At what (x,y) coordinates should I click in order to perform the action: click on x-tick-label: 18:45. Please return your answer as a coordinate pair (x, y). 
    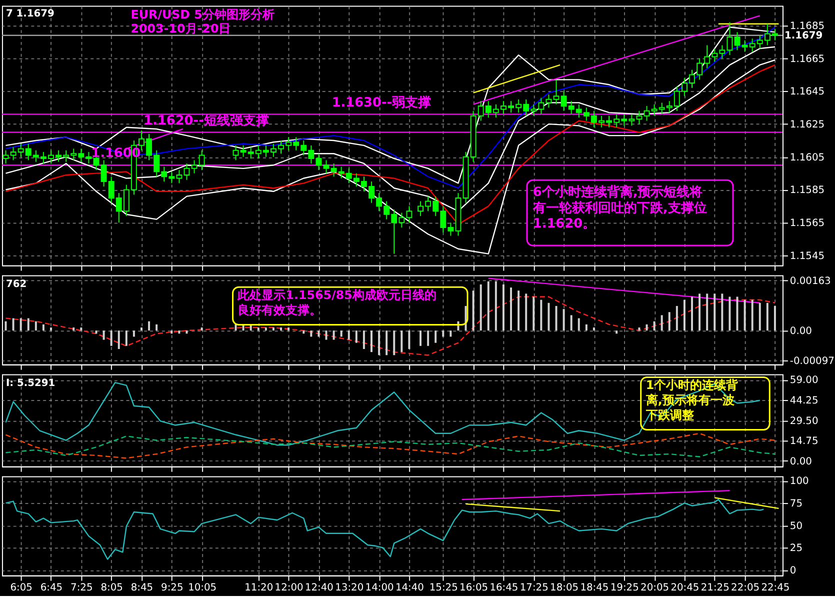
    Looking at the image, I should click on (594, 588).